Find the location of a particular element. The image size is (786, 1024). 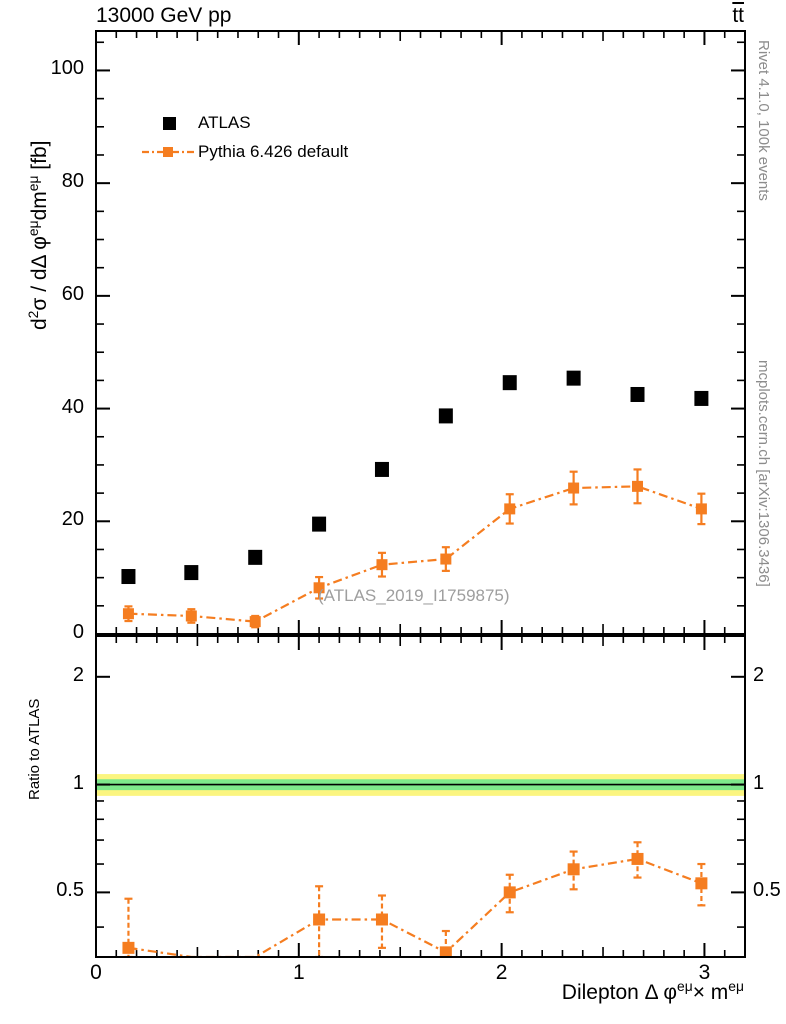

legend-marker-pythia is located at coordinates (169, 152).